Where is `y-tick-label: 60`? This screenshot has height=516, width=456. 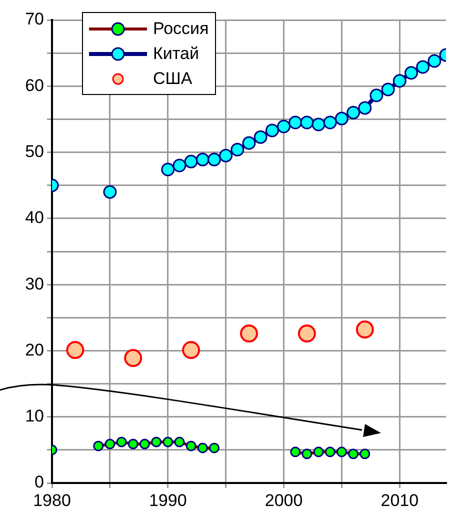 y-tick-label: 60 is located at coordinates (34, 85).